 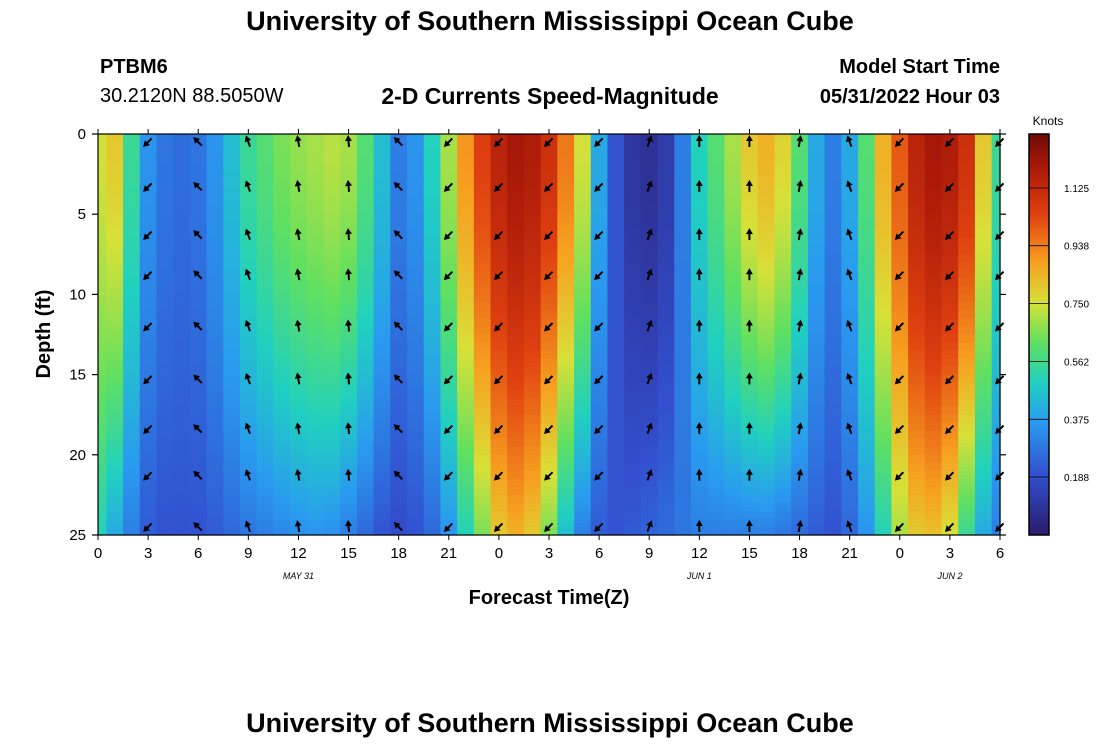 What do you see at coordinates (1039, 334) in the screenshot?
I see `colorbar` at bounding box center [1039, 334].